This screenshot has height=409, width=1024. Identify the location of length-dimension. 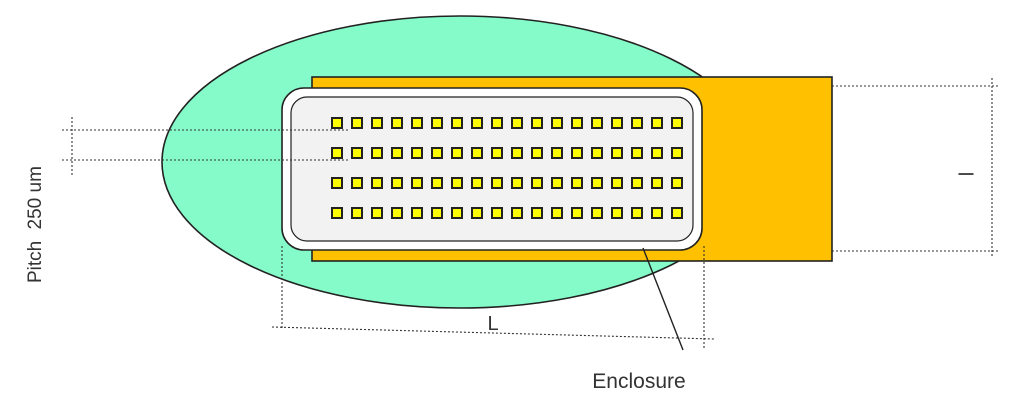
(493, 297).